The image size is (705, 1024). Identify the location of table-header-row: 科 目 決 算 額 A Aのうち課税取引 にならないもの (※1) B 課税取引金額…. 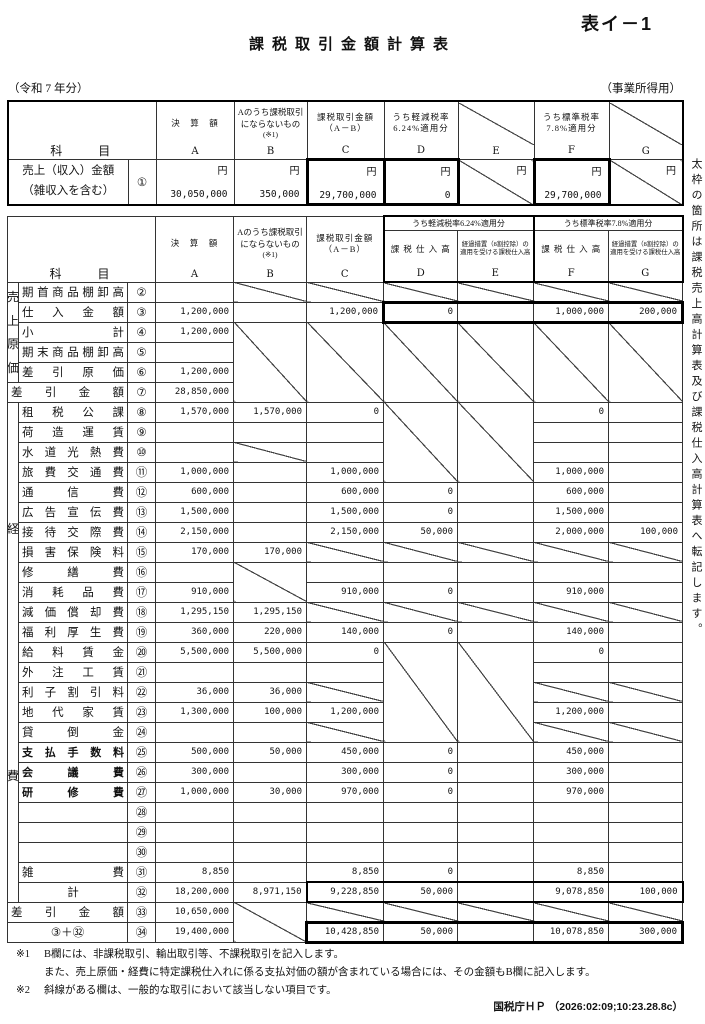
(345, 249).